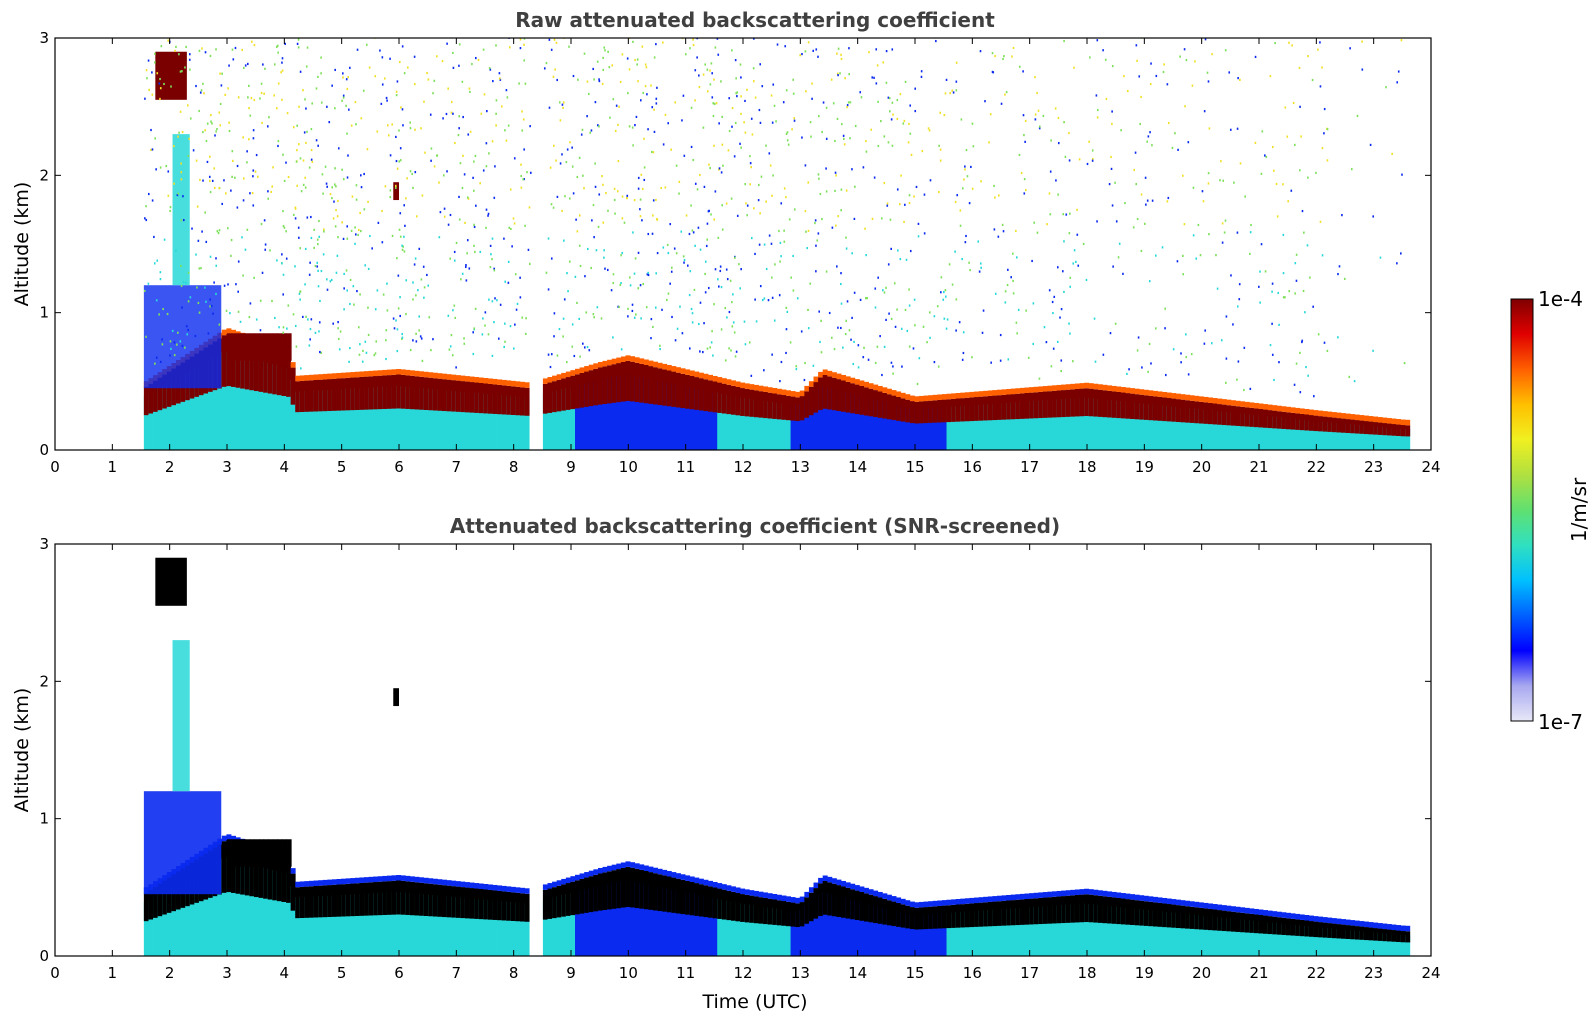 The image size is (1595, 1020). I want to click on x-tick-label: 12, so click(742, 467).